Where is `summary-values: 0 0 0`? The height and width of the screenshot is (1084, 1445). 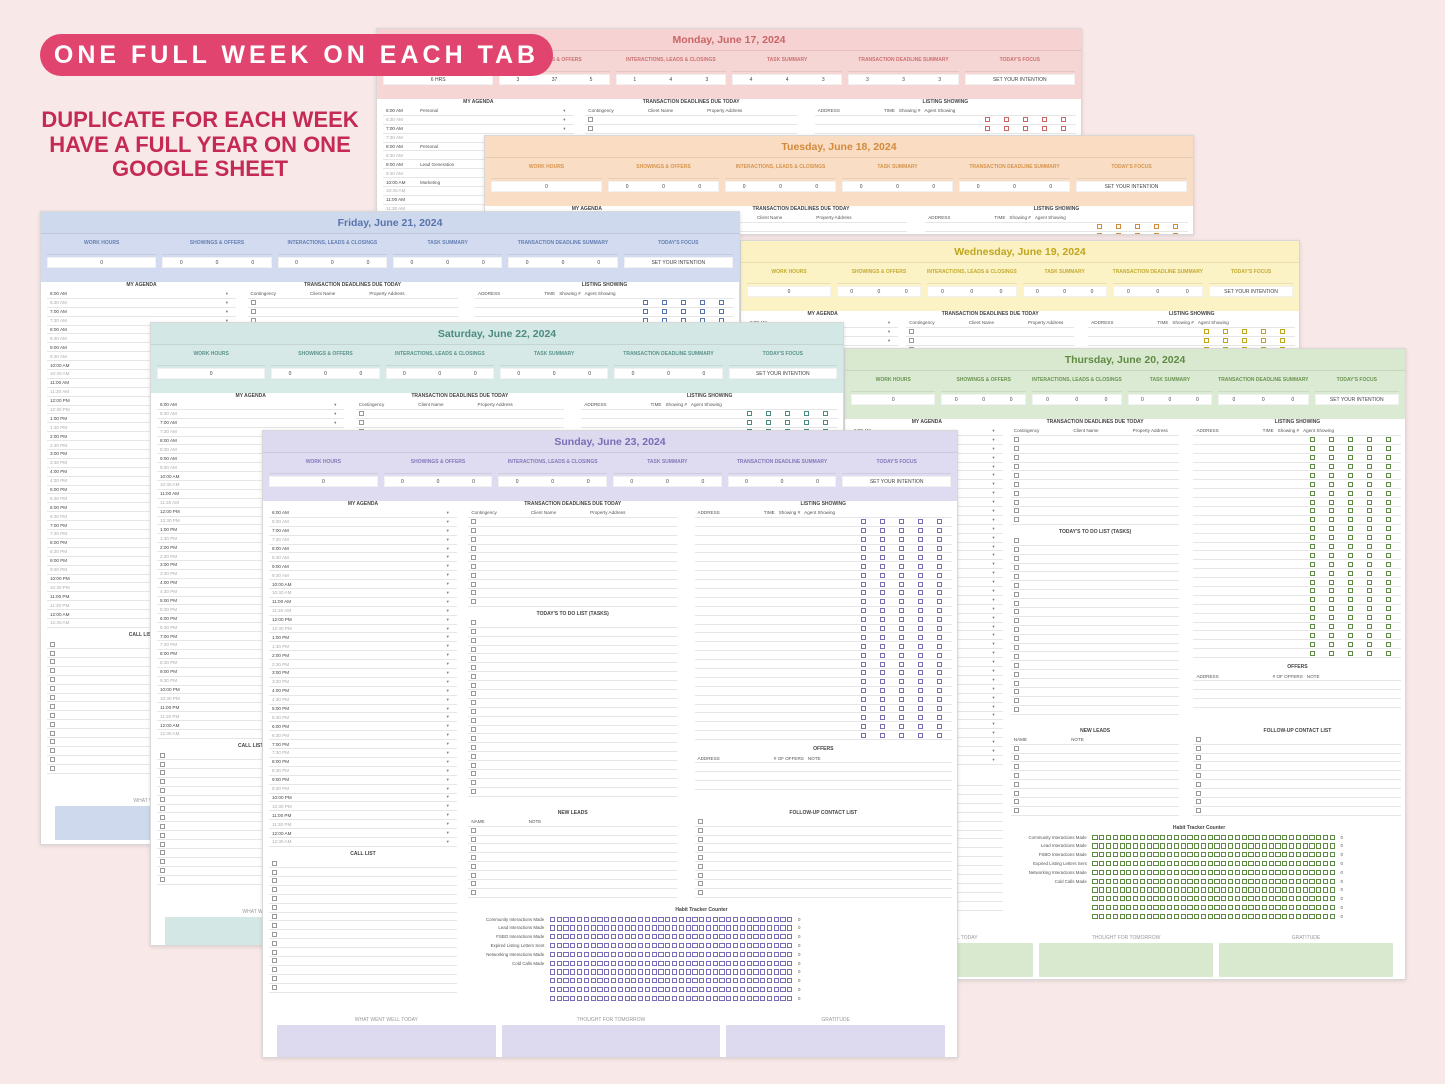 summary-values: 0 0 0 is located at coordinates (325, 373).